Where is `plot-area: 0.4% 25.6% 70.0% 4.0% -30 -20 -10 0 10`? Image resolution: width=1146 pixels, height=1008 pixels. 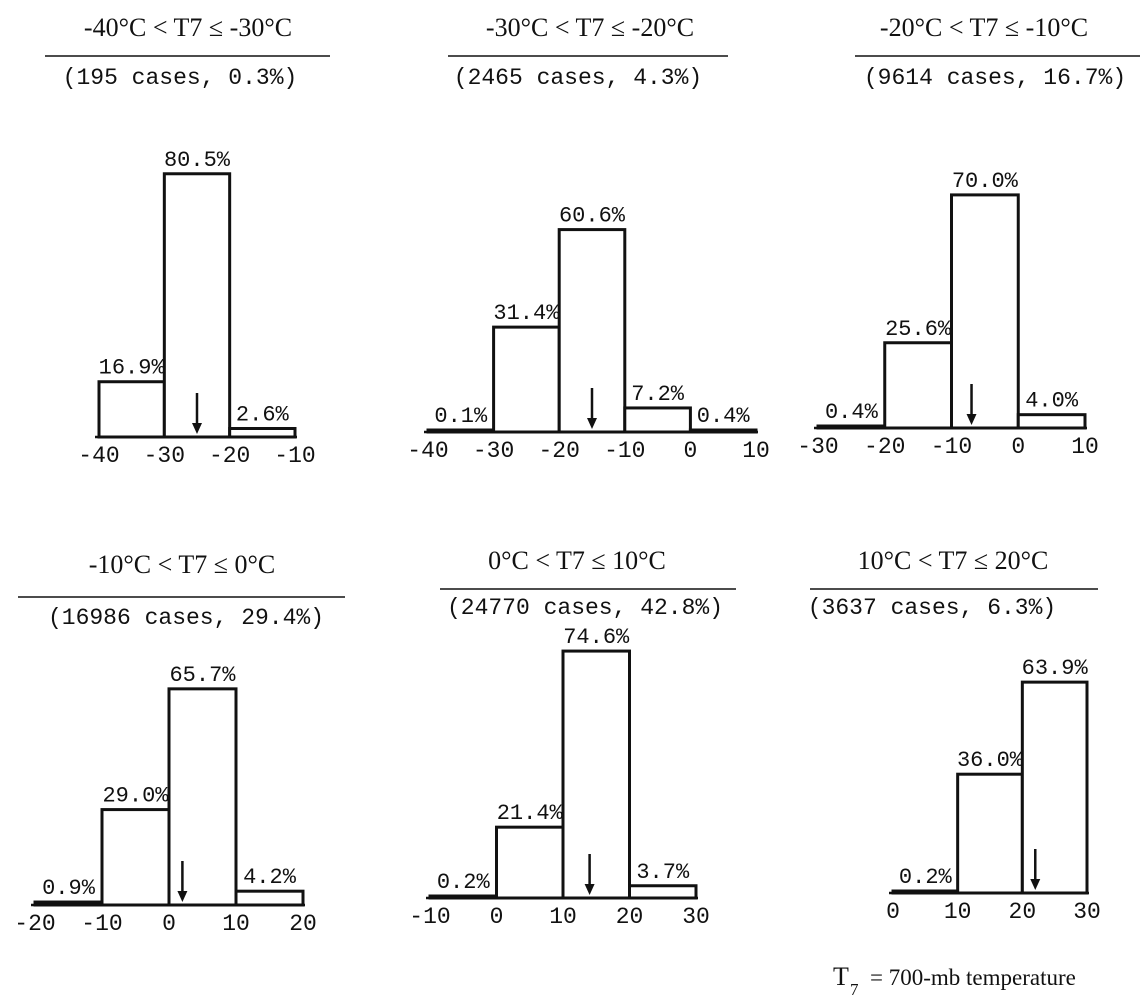
plot-area: 0.4% 25.6% 70.0% 4.0% -30 -20 -10 0 10 is located at coordinates (948, 314).